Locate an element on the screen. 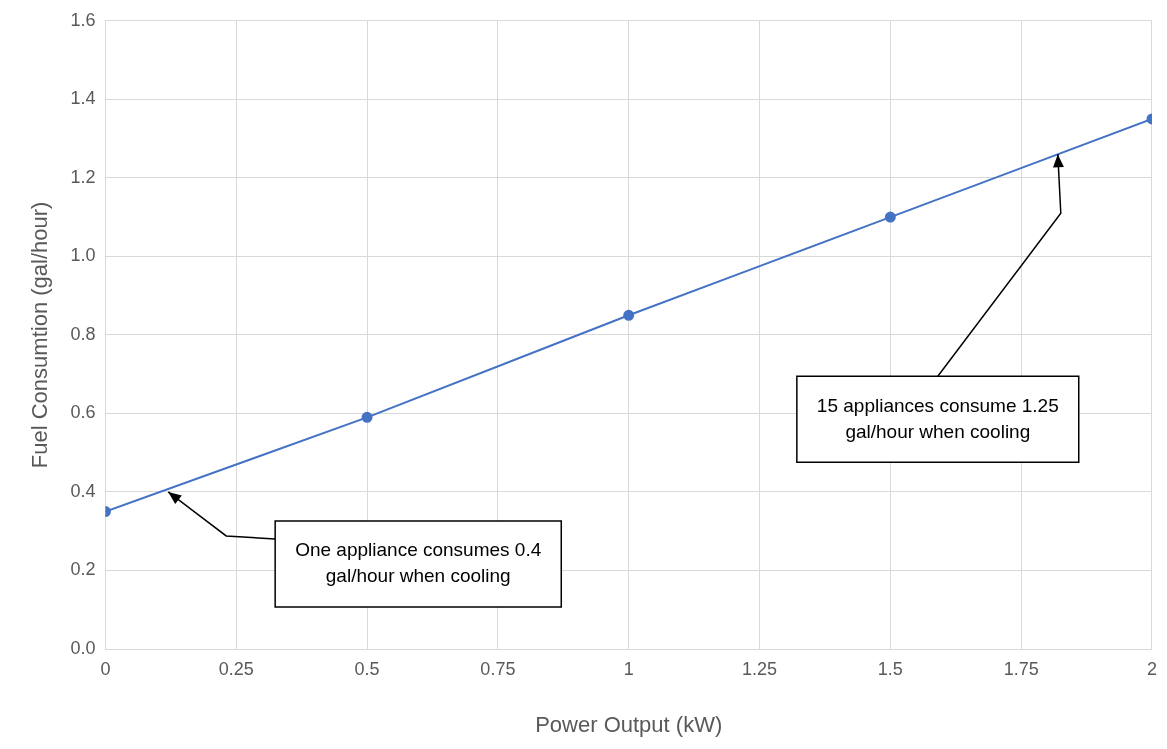 Image resolution: width=1167 pixels, height=749 pixels. x-tick-label: 0 is located at coordinates (105, 668).